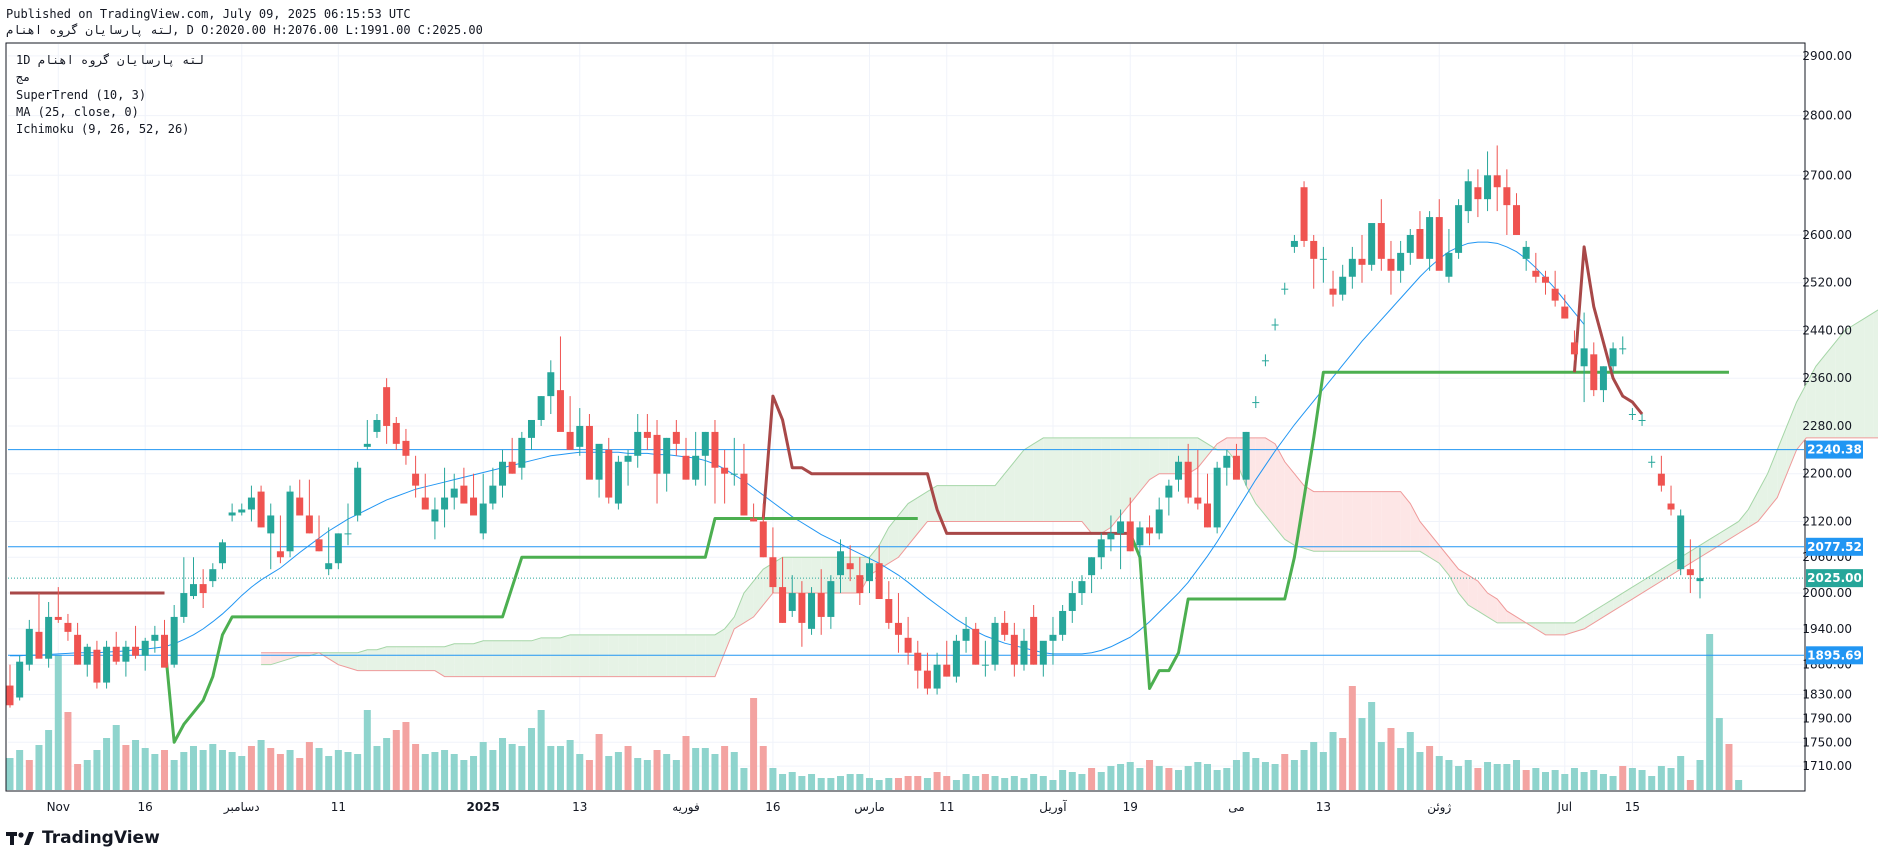 The height and width of the screenshot is (858, 1878). I want to click on legend-ma: MA (25, close, 0), so click(77, 112).